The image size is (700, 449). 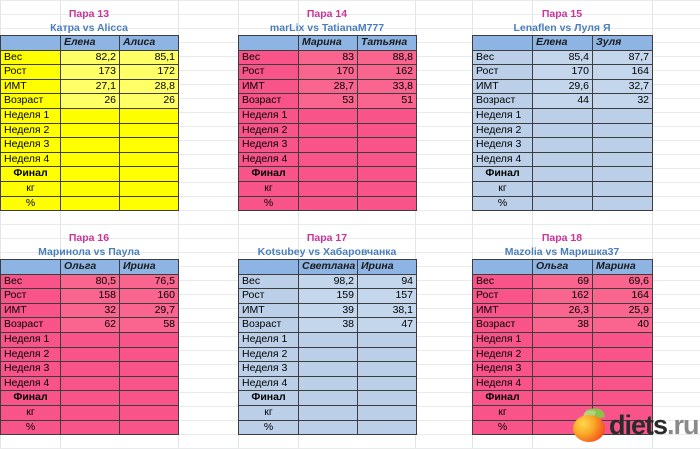 I want to click on data-cell: 162, so click(x=562, y=296).